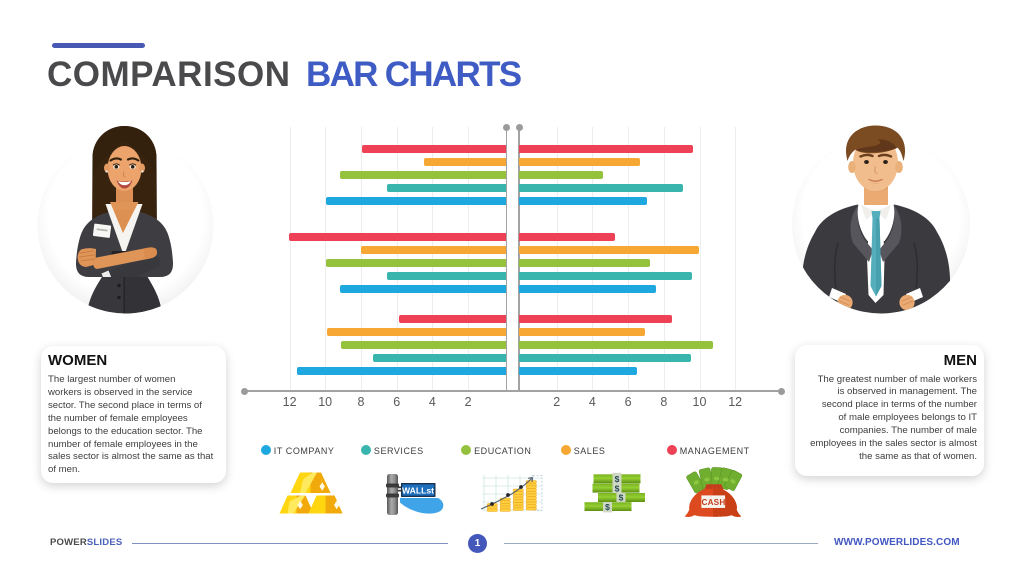 Image resolution: width=1024 pixels, height=575 pixels. What do you see at coordinates (418, 491) in the screenshot?
I see `svg-text: WALLst` at bounding box center [418, 491].